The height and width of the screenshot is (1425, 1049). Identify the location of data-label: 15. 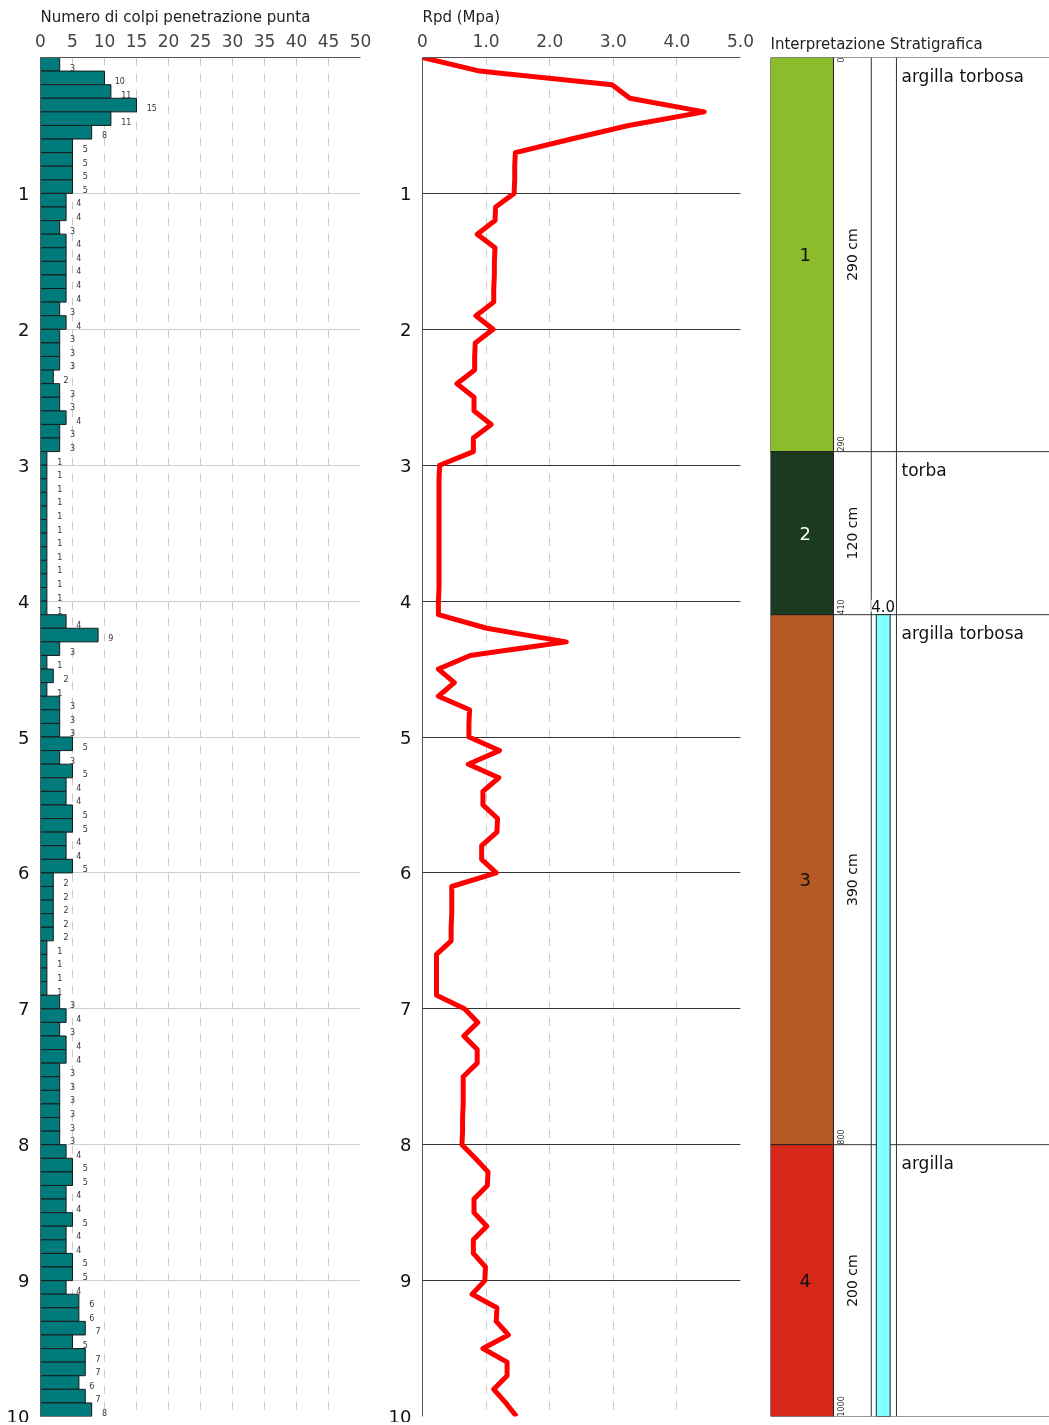
(151, 109).